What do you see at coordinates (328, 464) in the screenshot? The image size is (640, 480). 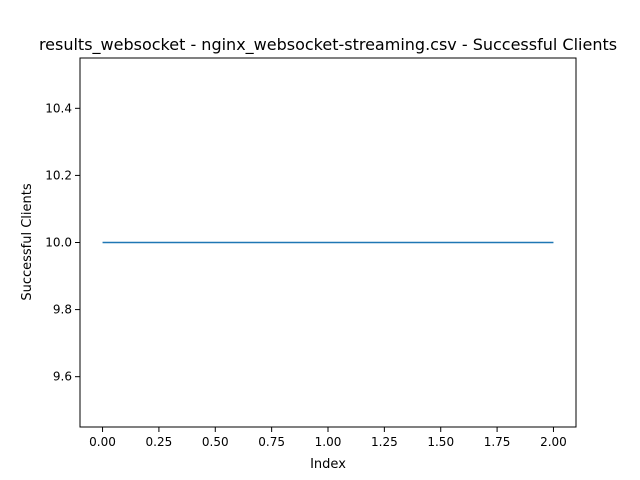 I see `x-axis-label: Index` at bounding box center [328, 464].